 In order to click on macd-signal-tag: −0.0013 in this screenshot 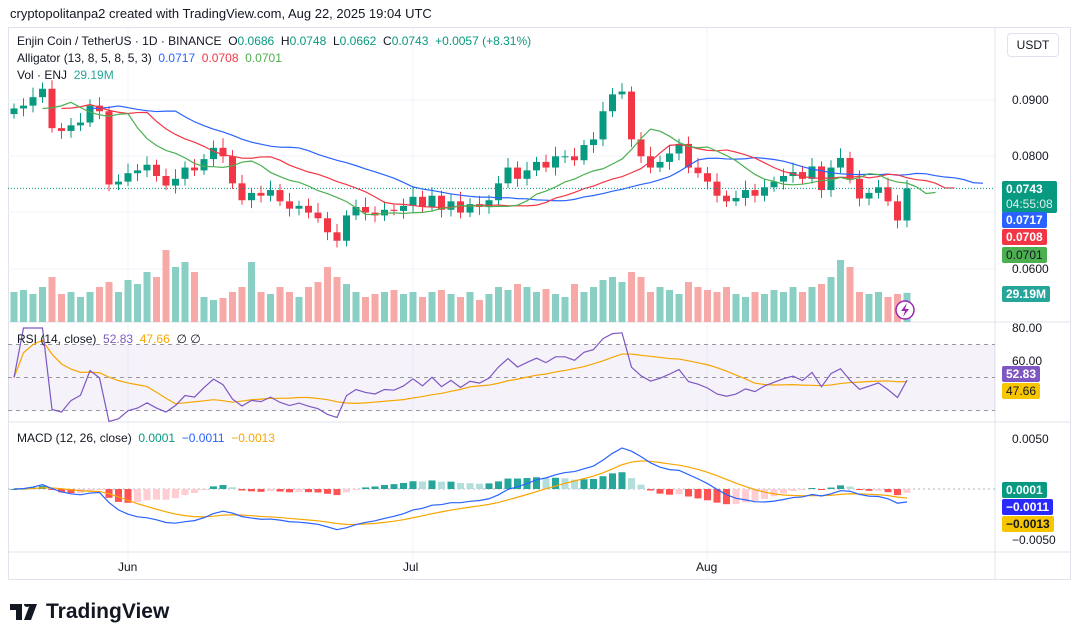, I will do `click(1028, 524)`.